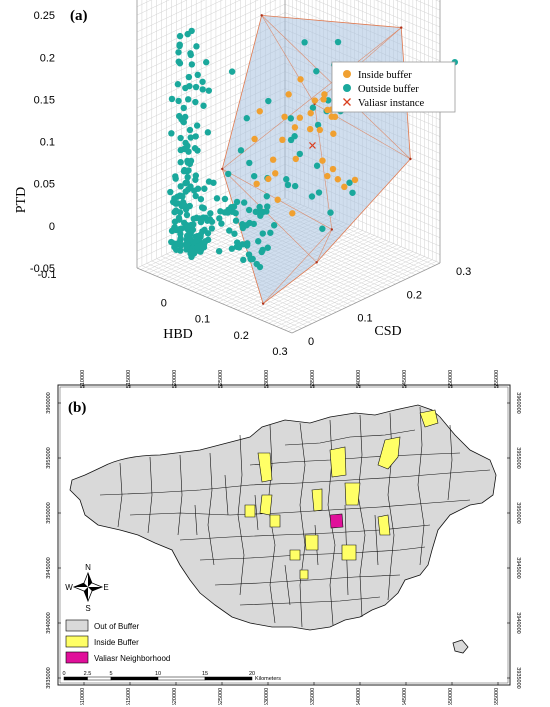  I want to click on scale-bar-unit: Kilometers, so click(268, 679).